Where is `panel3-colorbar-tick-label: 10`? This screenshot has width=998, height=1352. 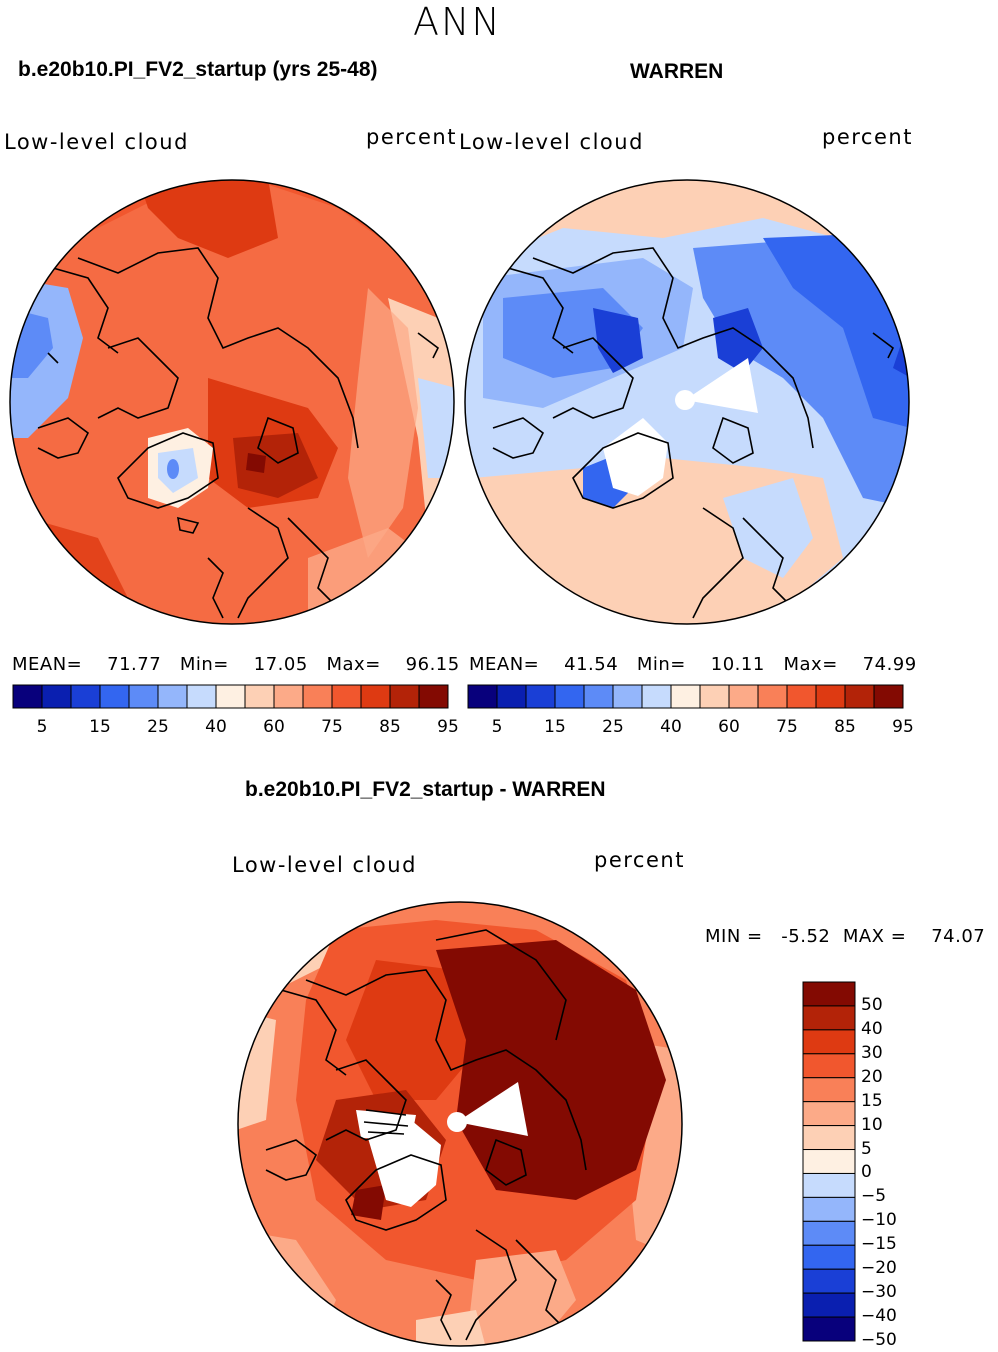 panel3-colorbar-tick-label: 10 is located at coordinates (872, 1124).